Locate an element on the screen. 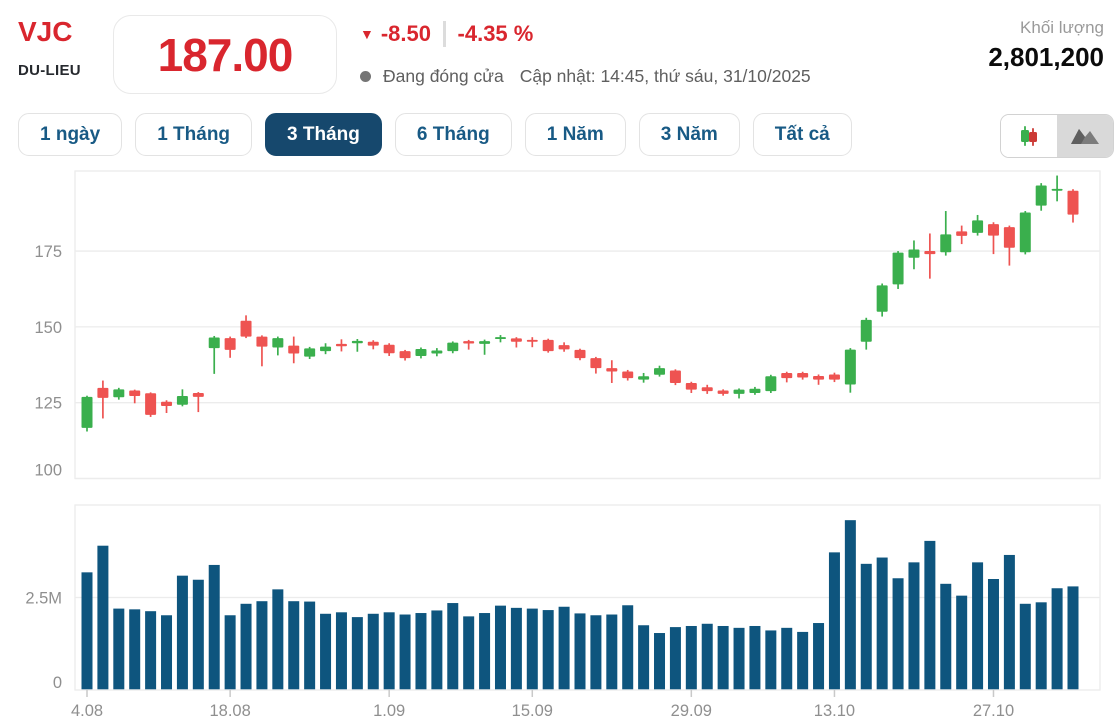 The width and height of the screenshot is (1120, 727). price-axis-label: 150 is located at coordinates (48, 328).